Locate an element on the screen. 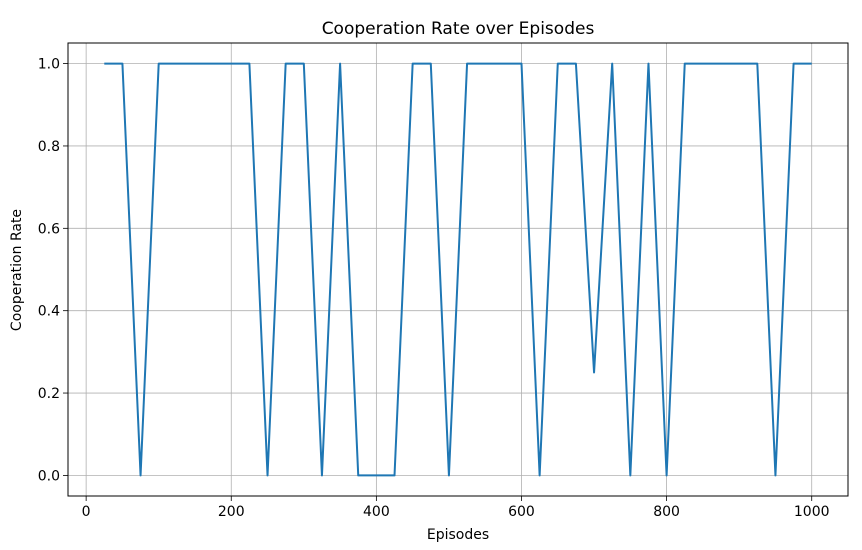 The width and height of the screenshot is (862, 550). y-tick-label: 0.6 is located at coordinates (49, 229).